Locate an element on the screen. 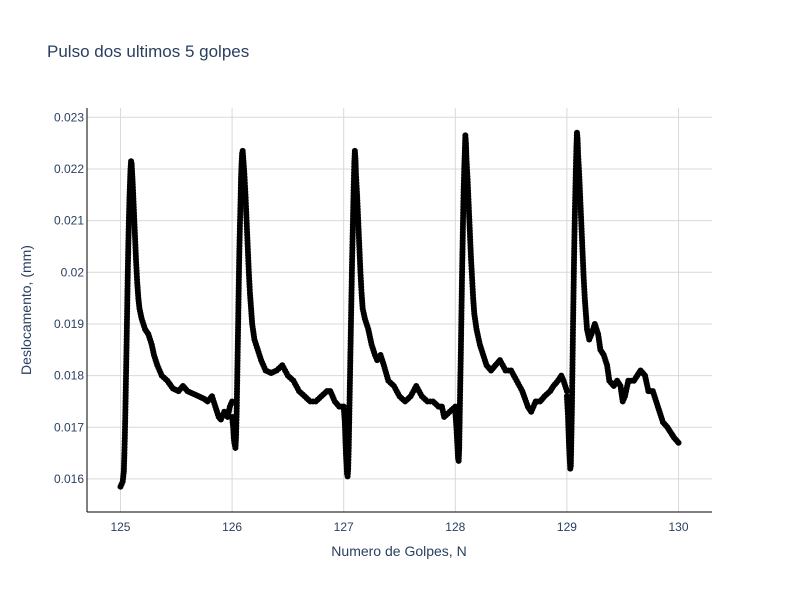 The width and height of the screenshot is (800, 600). y-axis-title: Deslocamento, (mm) is located at coordinates (26, 310).